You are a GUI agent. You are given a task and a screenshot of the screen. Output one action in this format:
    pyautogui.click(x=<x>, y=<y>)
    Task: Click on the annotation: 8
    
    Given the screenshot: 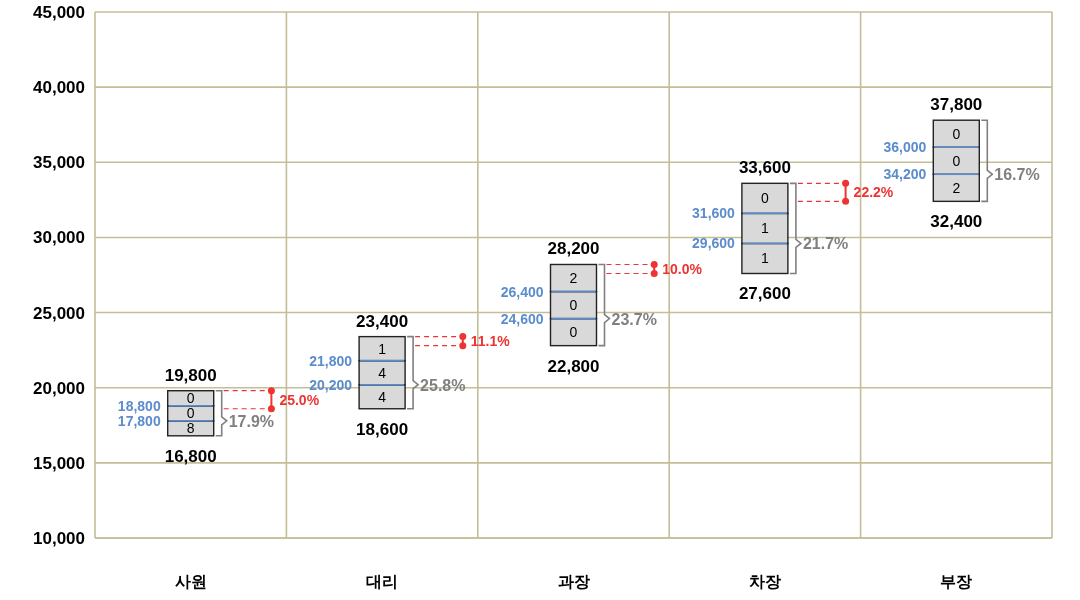 What is the action you would take?
    pyautogui.click(x=190, y=428)
    